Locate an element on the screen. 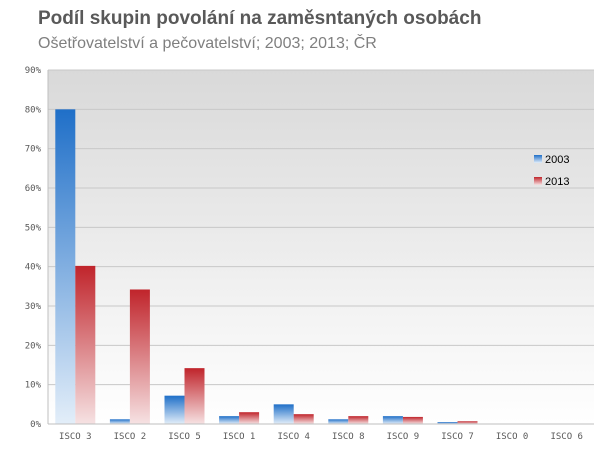  y-tick-label: 20% is located at coordinates (33, 346).